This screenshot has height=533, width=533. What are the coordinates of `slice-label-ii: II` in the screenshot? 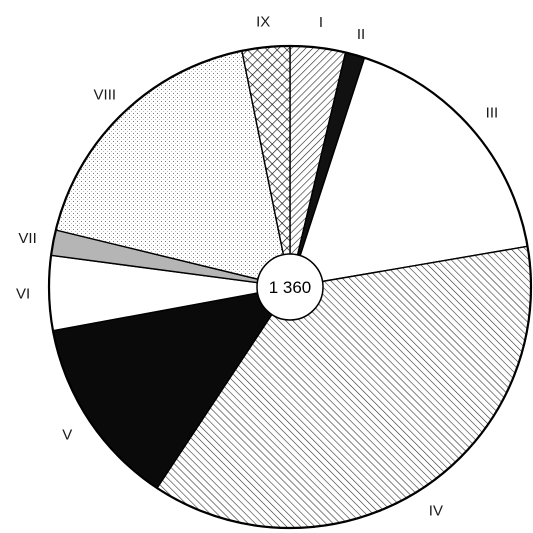 It's located at (361, 34).